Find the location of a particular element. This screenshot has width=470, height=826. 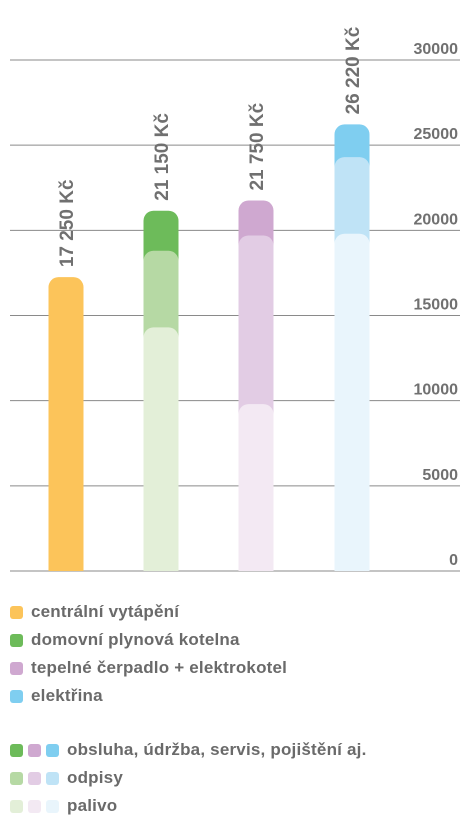

y-tick-label: 25000 is located at coordinates (436, 134).